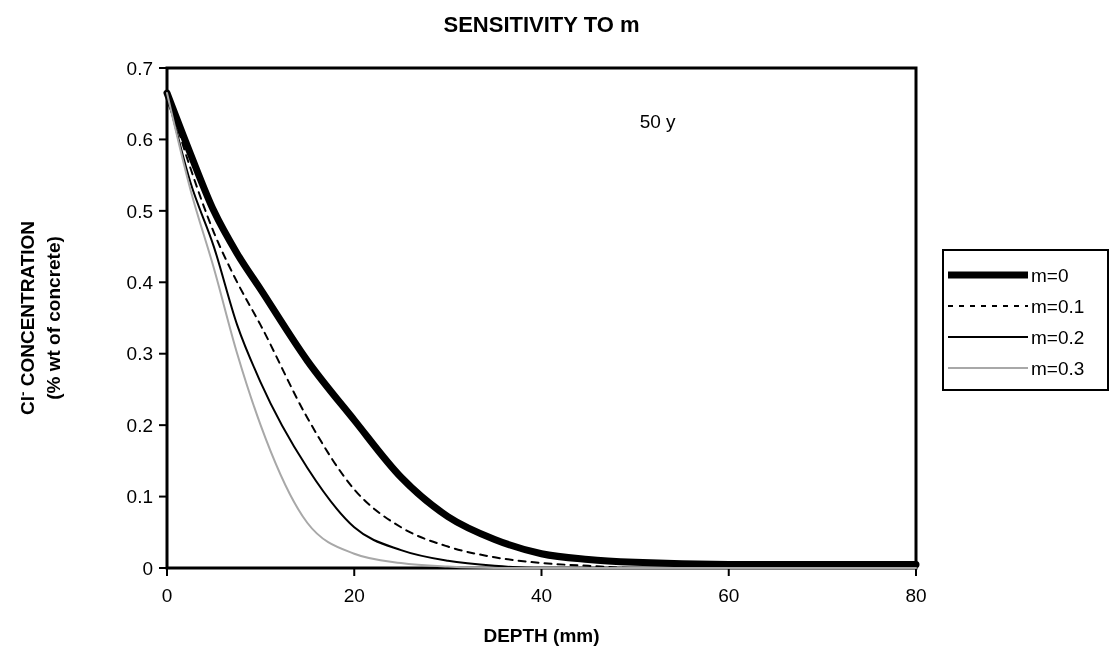 The image size is (1111, 651). I want to click on y-tick-label: 0.2, so click(139, 425).